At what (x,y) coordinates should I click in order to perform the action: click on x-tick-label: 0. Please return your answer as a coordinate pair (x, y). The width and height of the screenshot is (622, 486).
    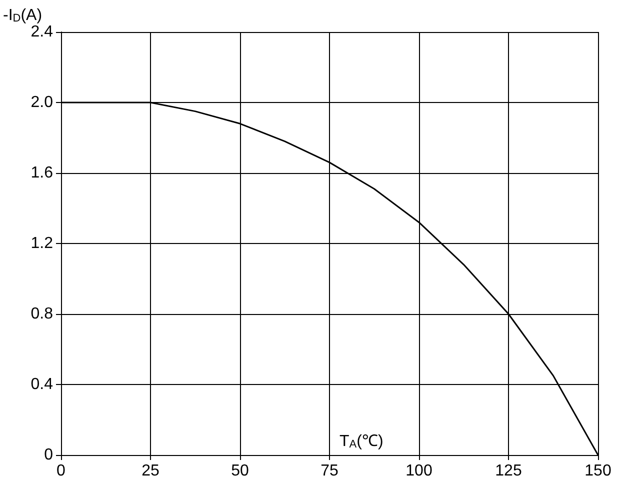
    Looking at the image, I should click on (61, 471).